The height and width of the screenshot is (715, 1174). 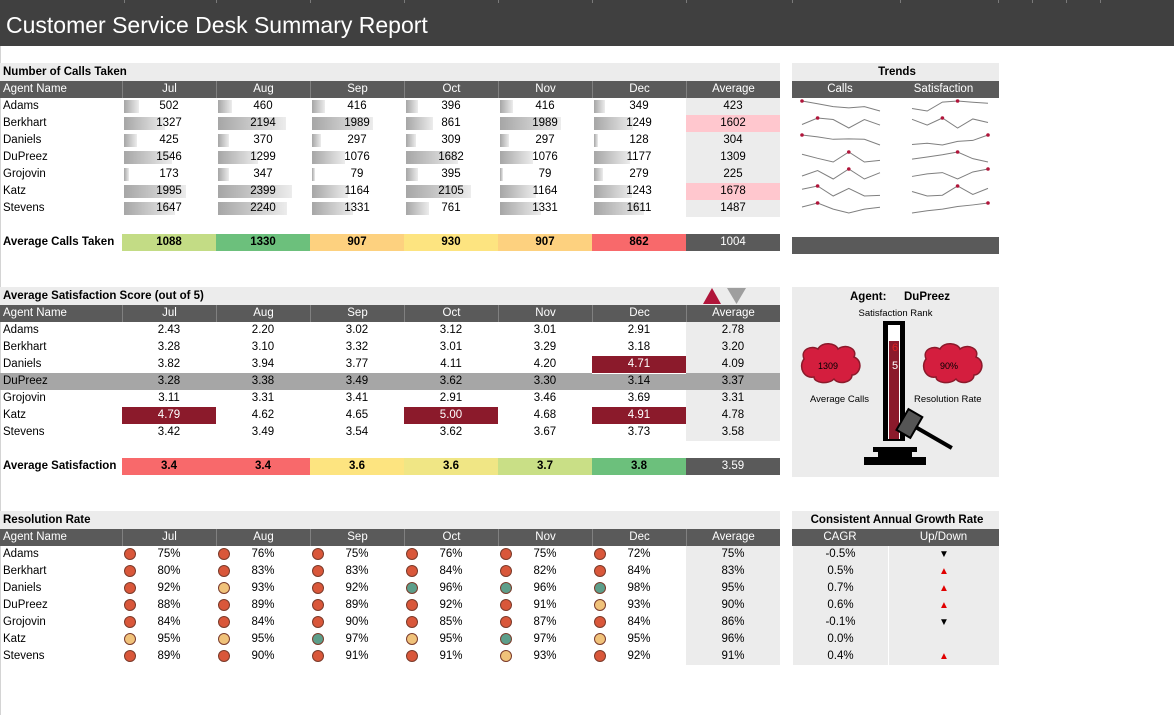 I want to click on satisfaction-cell: 3.30, so click(x=545, y=381).